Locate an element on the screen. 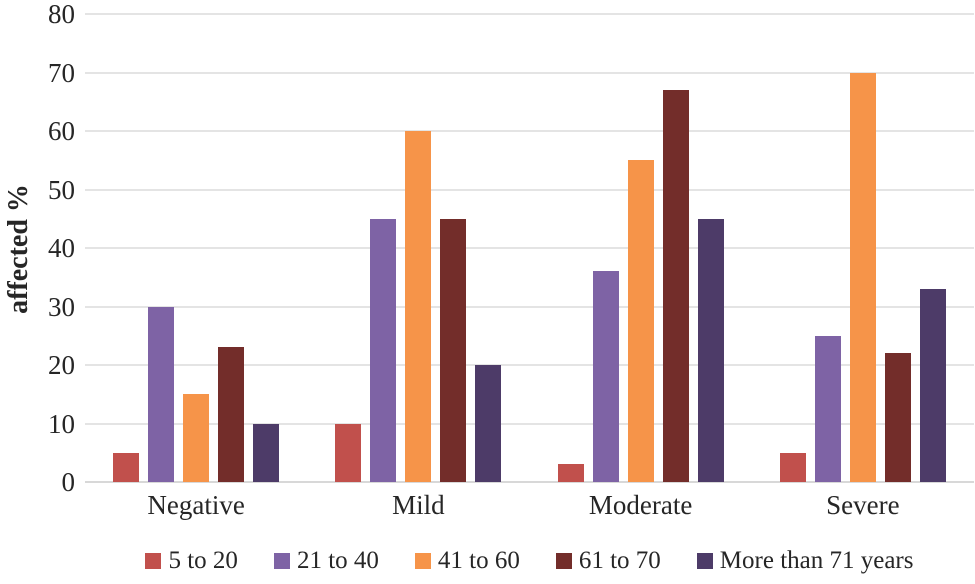 Image resolution: width=975 pixels, height=584 pixels. y-tick-label: 70 is located at coordinates (61, 72).